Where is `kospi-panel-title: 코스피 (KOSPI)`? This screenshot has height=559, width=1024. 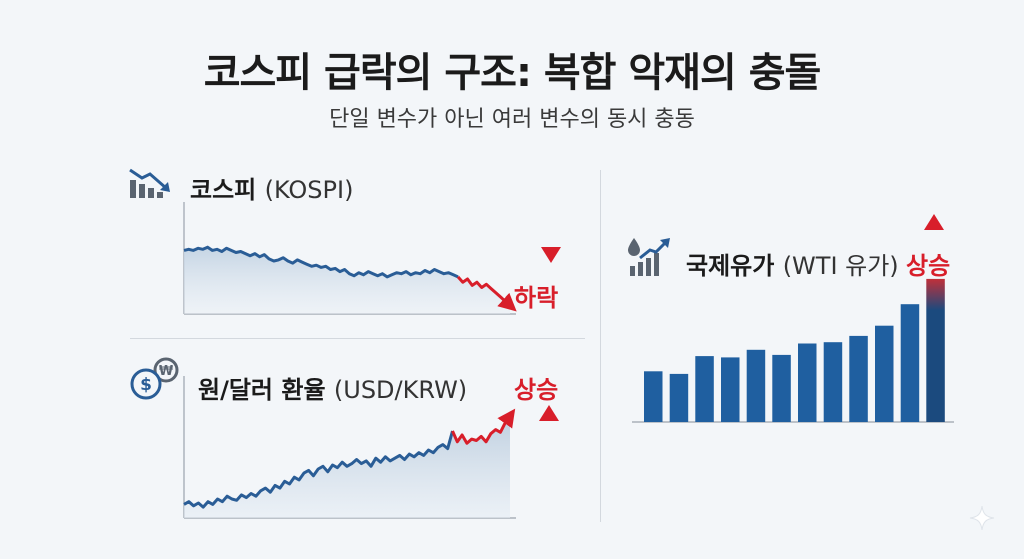 kospi-panel-title: 코스피 (KOSPI) is located at coordinates (271, 187).